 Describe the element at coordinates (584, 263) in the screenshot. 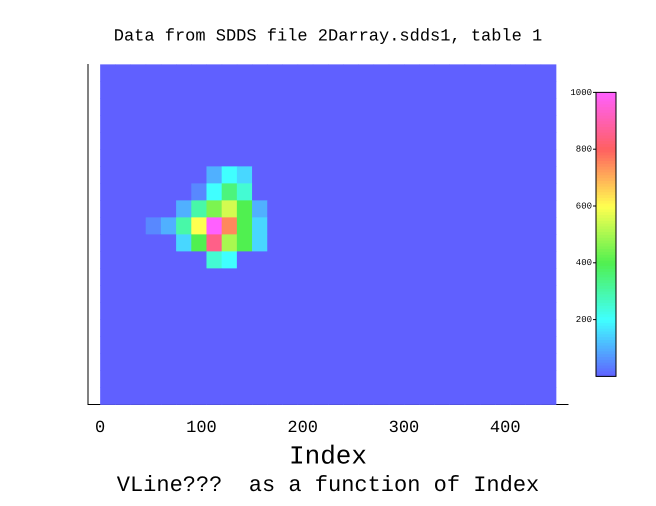

I see `color-bar-label: 400` at that location.